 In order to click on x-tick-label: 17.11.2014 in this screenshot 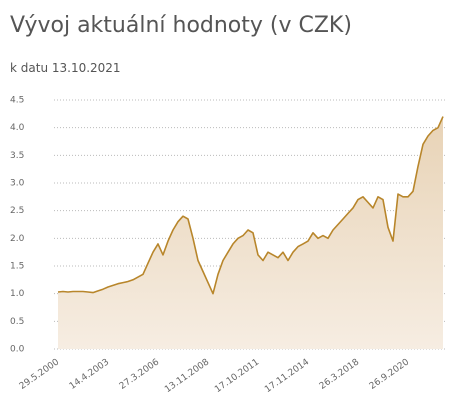, I will do `click(287, 376)`.